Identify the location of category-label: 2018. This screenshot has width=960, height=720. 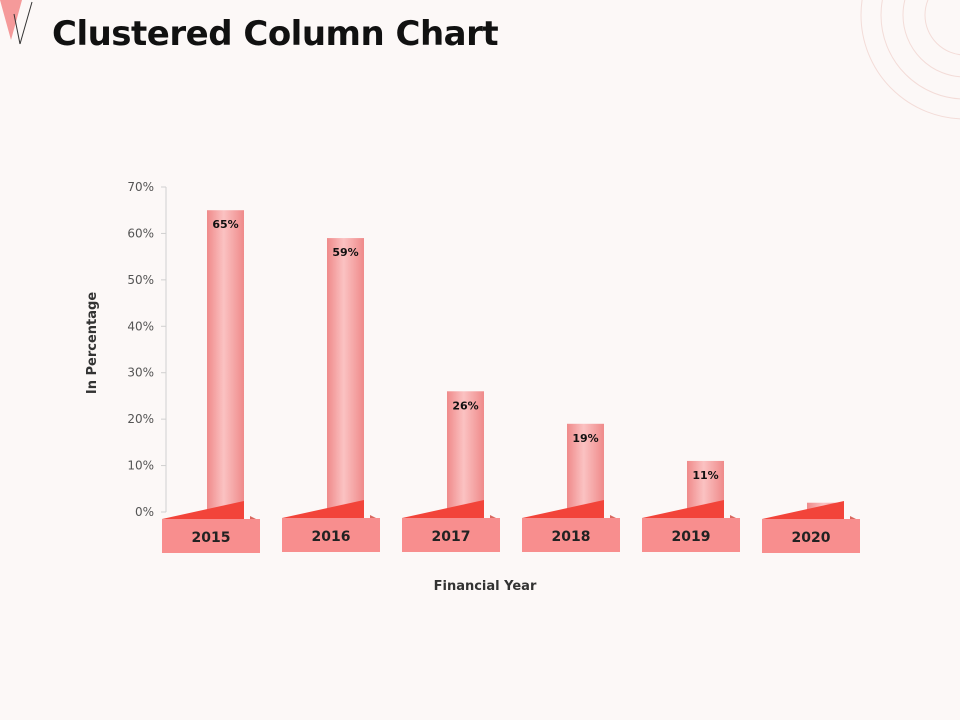
(571, 537).